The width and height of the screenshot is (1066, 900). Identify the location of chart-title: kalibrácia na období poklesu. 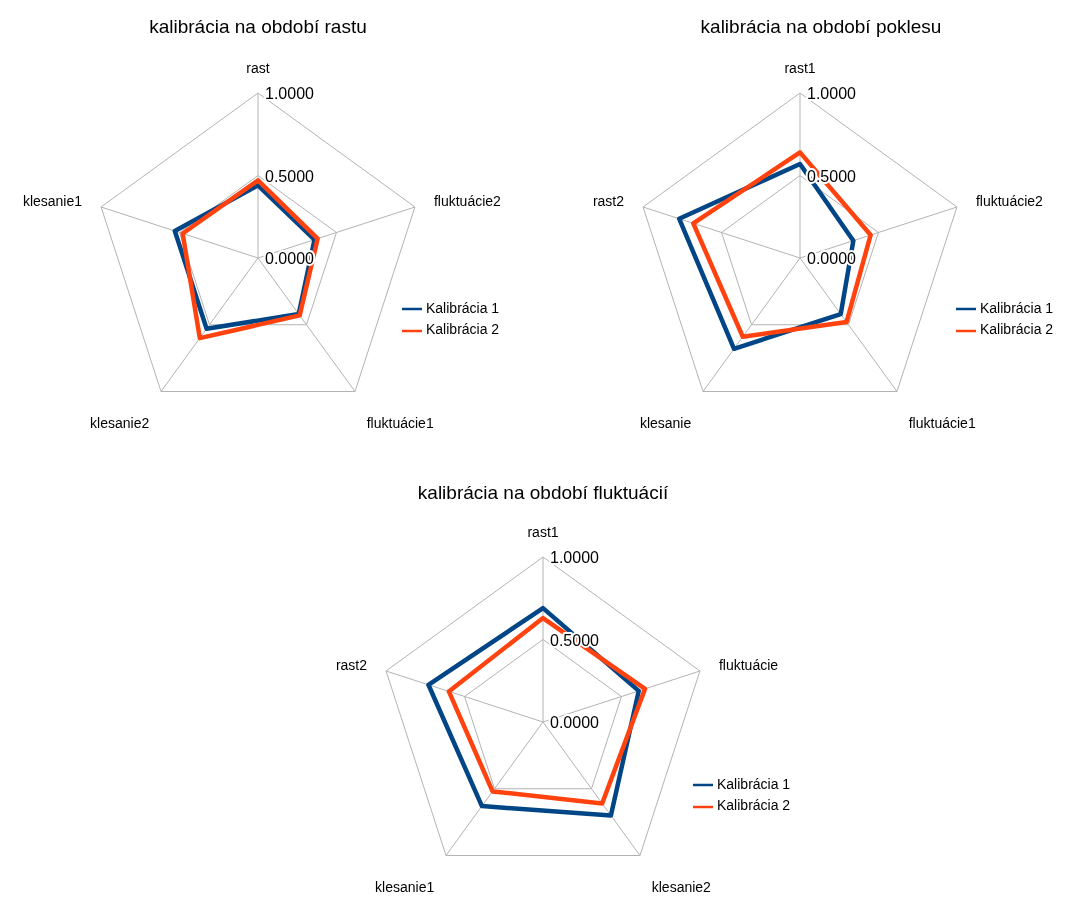
(821, 27).